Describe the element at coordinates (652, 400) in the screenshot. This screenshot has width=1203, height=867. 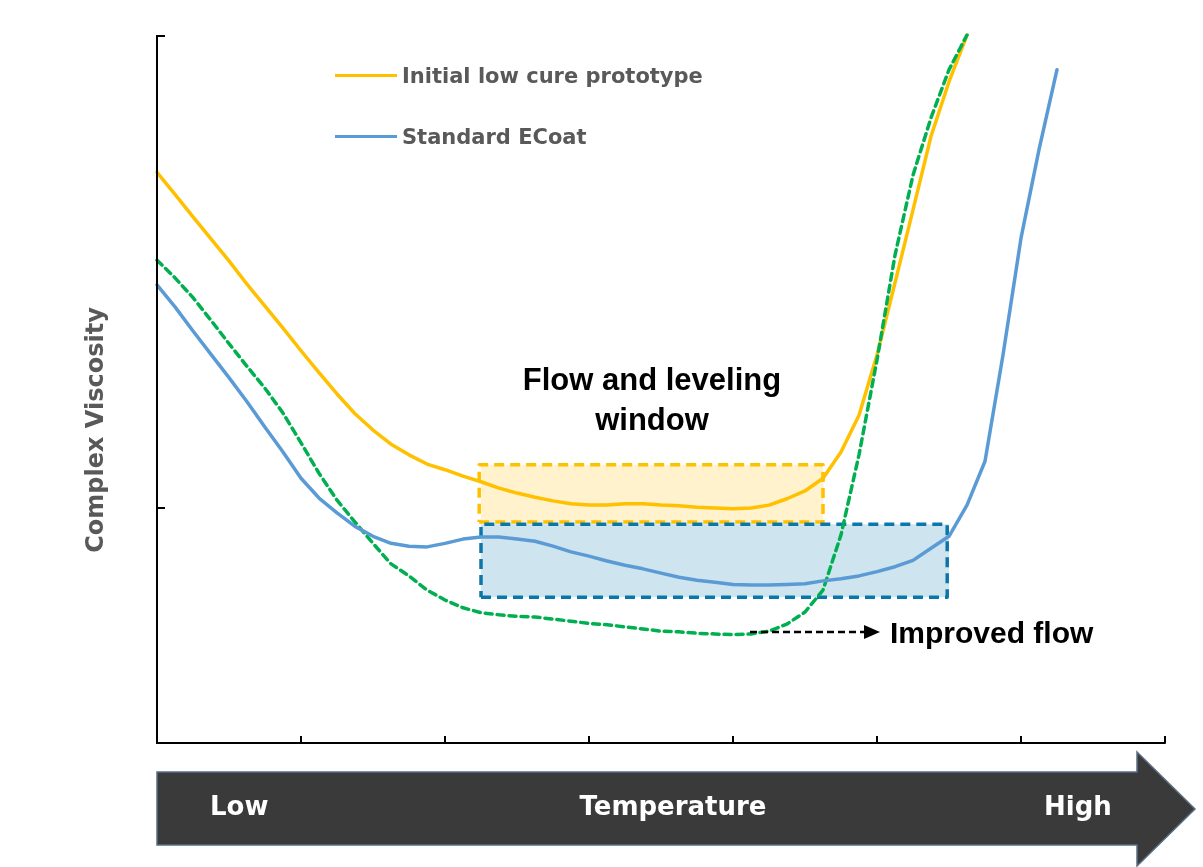
I see `annotation: Flow and leveling window` at that location.